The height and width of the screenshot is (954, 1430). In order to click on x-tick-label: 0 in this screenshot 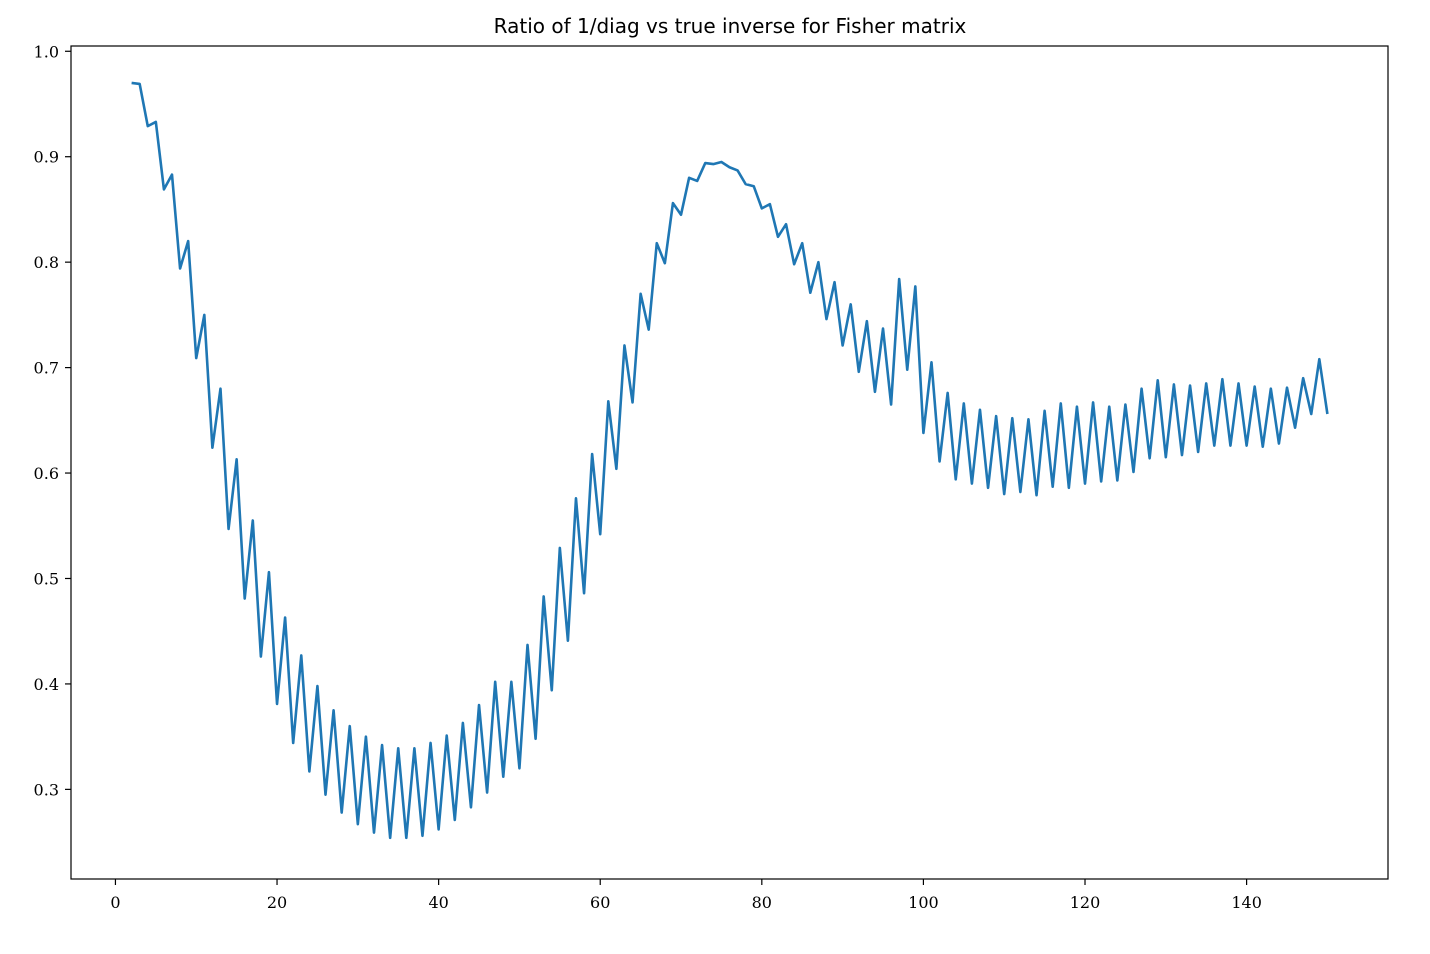, I will do `click(115, 902)`.